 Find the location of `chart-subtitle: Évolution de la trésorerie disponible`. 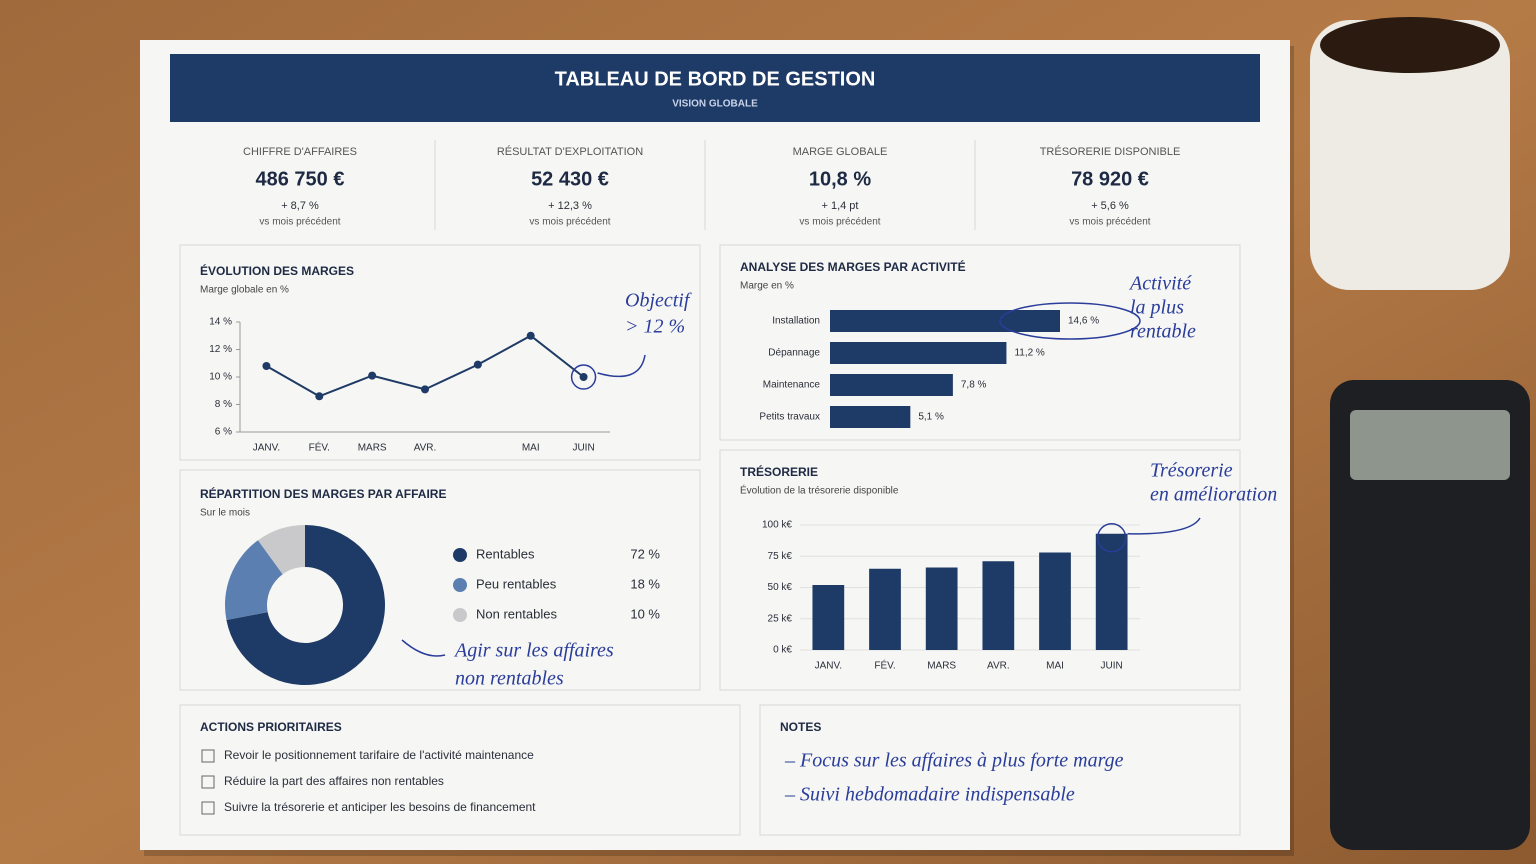

chart-subtitle: Évolution de la trésorerie disponible is located at coordinates (819, 490).